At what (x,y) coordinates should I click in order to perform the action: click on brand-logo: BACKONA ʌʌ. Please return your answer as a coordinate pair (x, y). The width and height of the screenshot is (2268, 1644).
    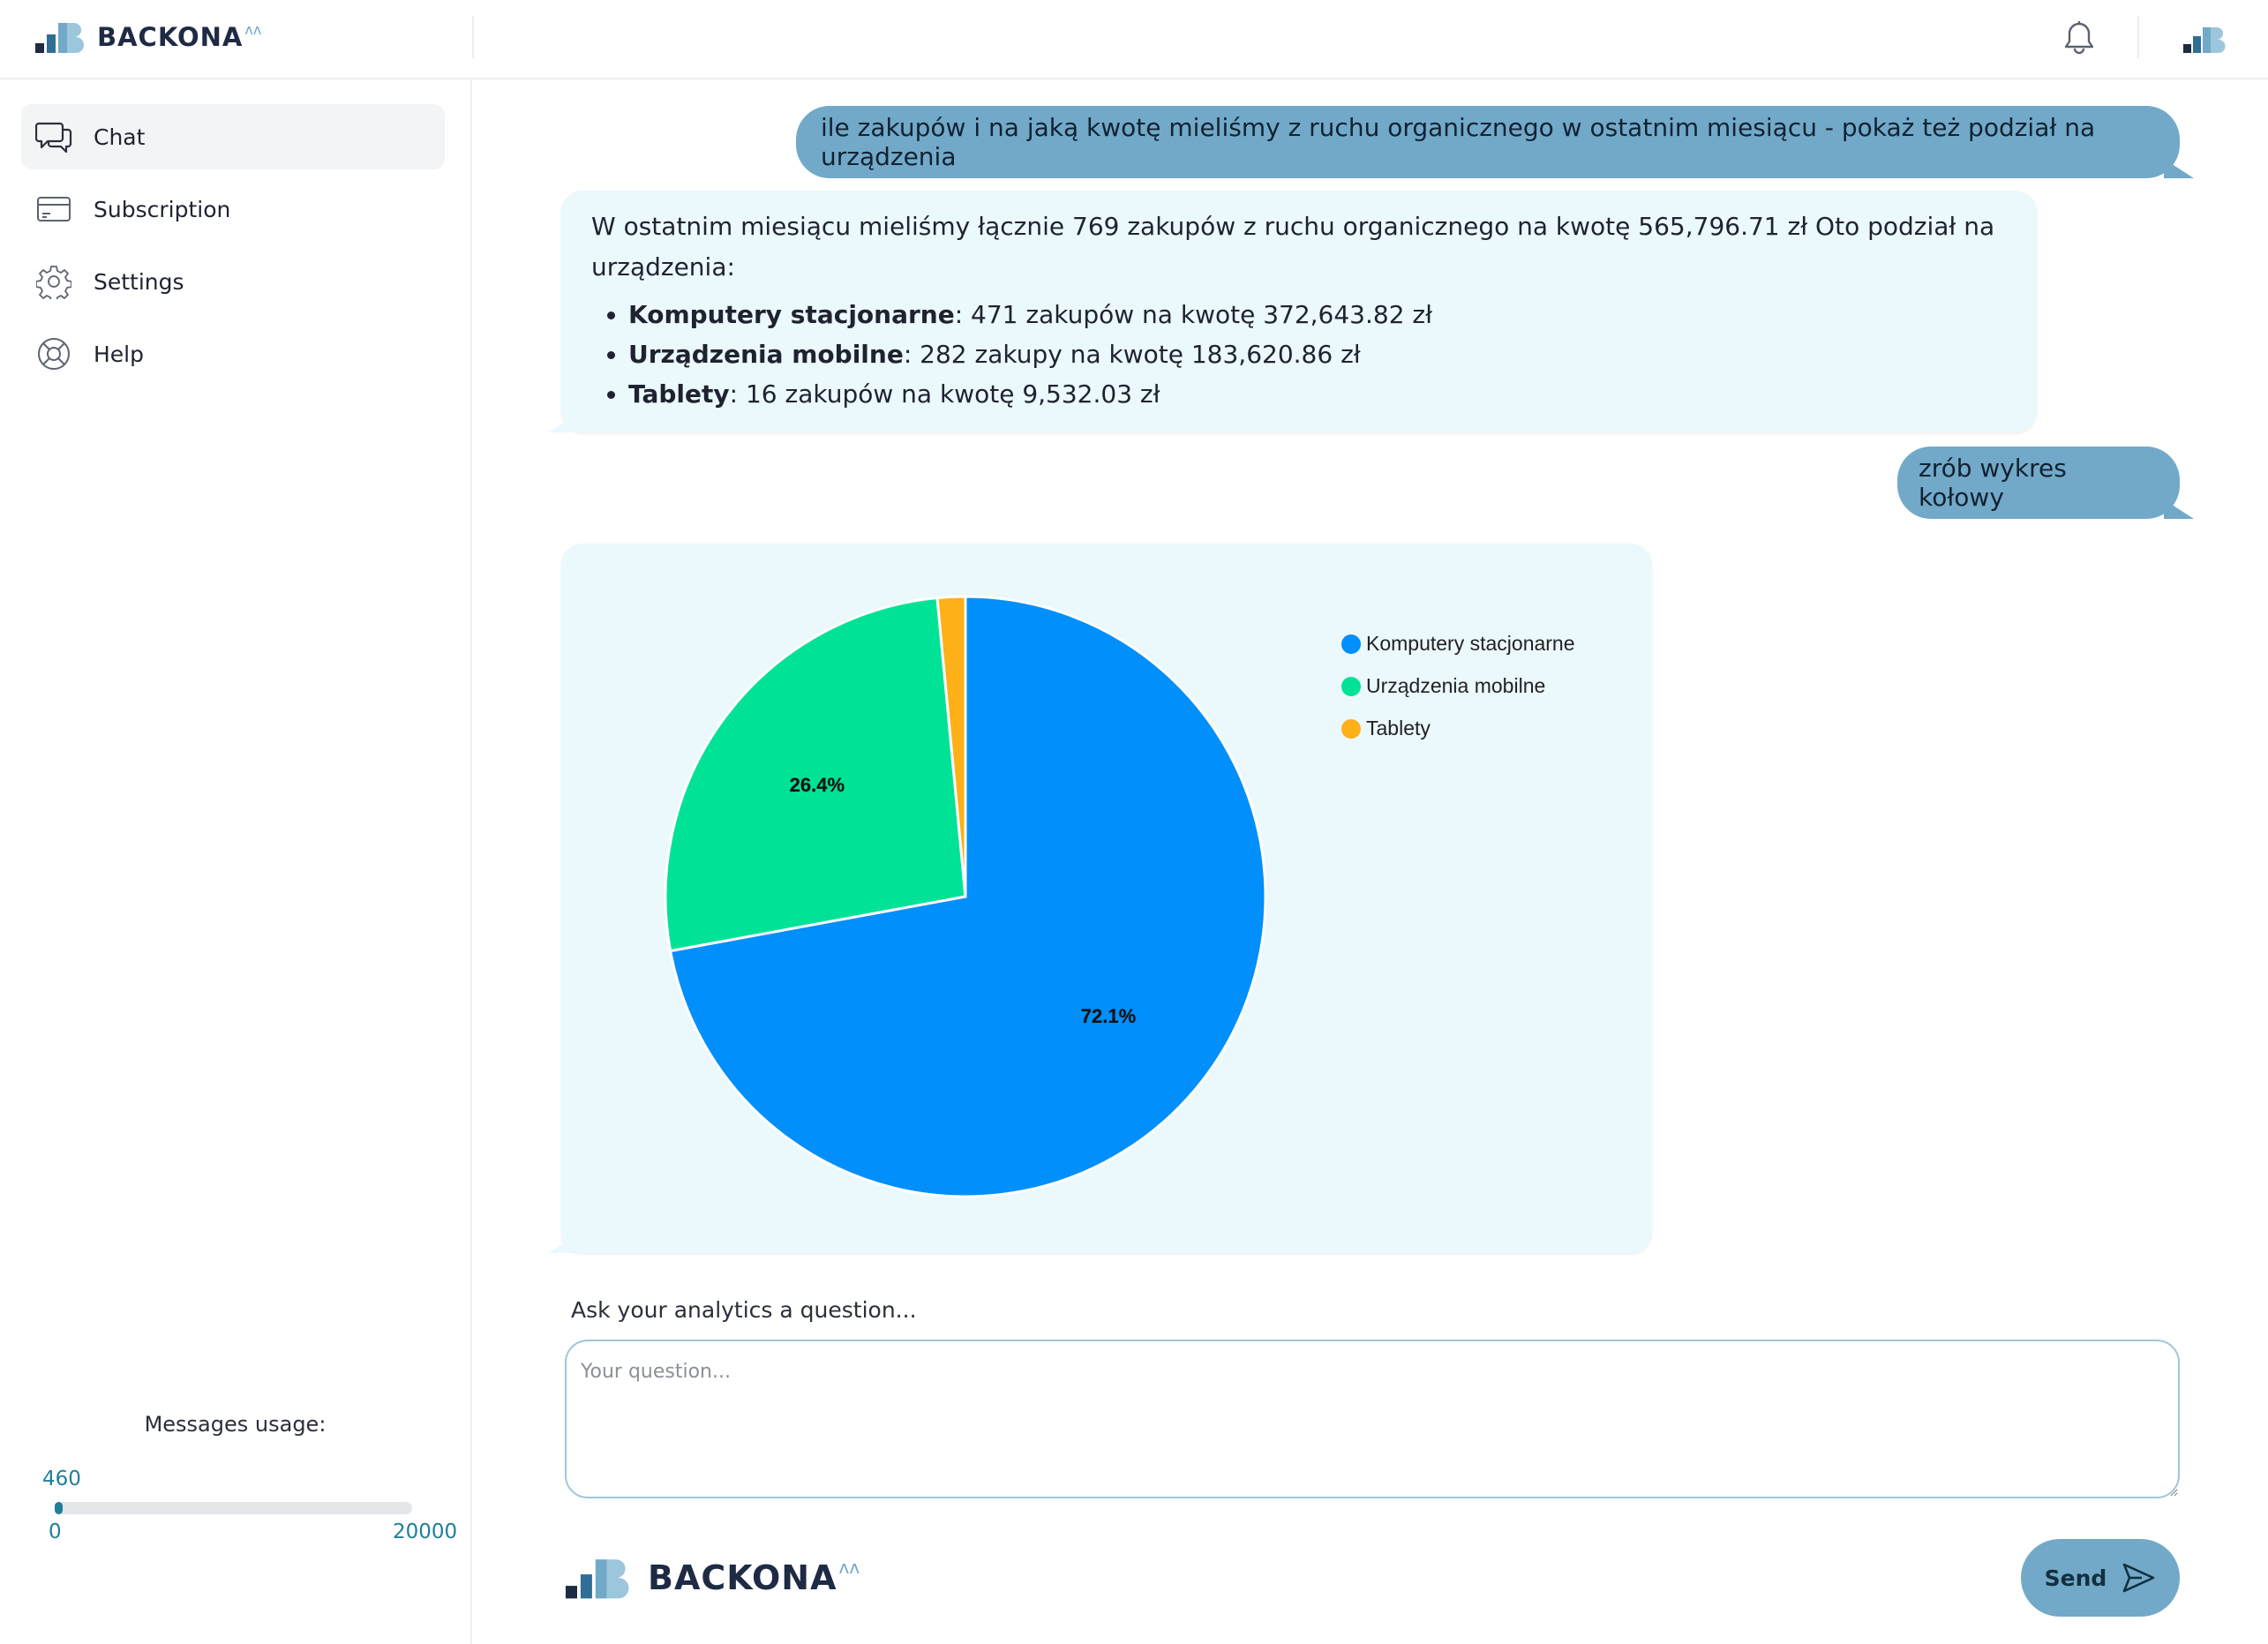
    Looking at the image, I should click on (148, 37).